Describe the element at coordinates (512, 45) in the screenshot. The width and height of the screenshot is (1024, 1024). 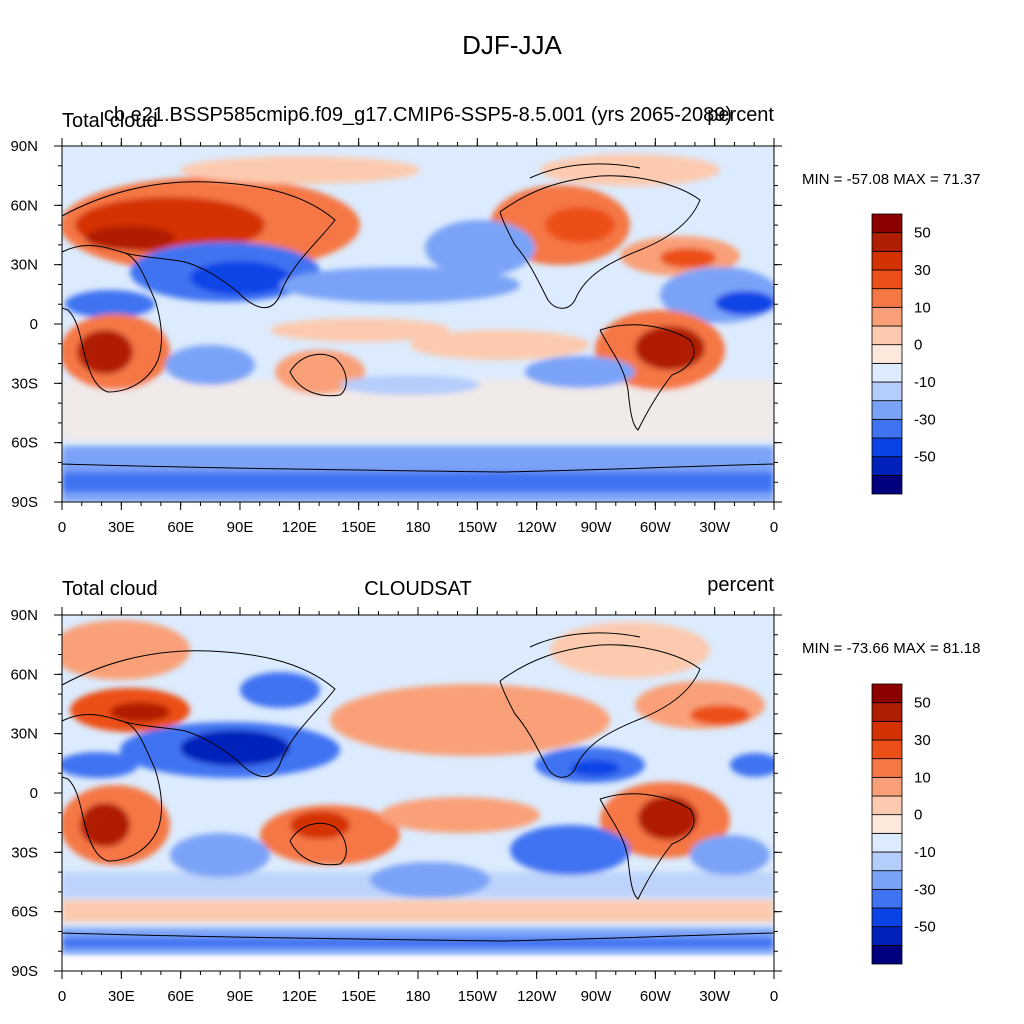
I see `figure-title: DJF-JJA` at that location.